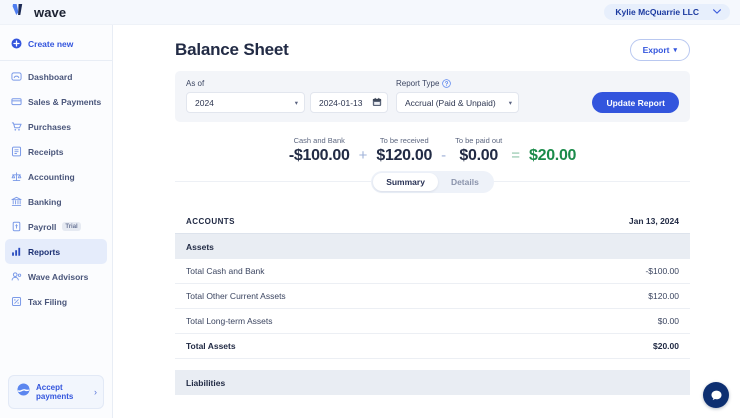 The image size is (740, 418). Describe the element at coordinates (95, 392) in the screenshot. I see `chevron-right-icon: ›` at that location.